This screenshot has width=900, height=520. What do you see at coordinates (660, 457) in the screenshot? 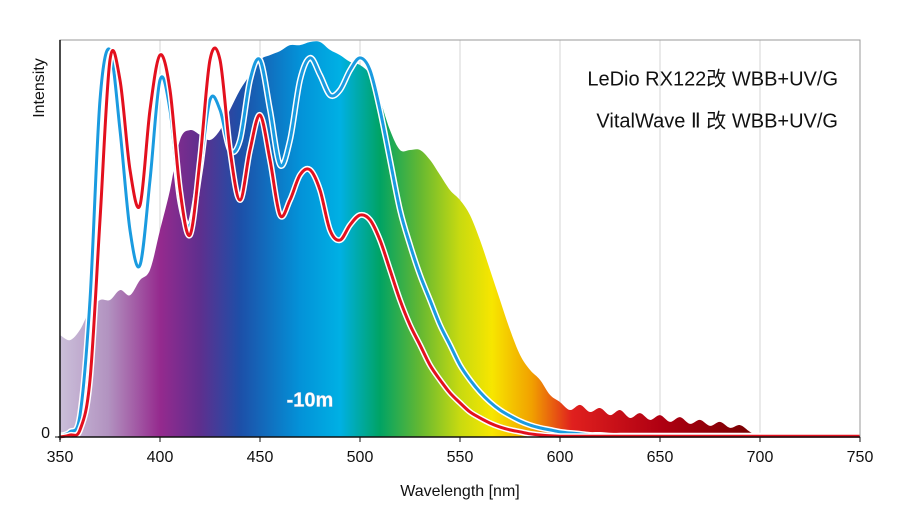
I see `x-tick-label: 650` at bounding box center [660, 457].